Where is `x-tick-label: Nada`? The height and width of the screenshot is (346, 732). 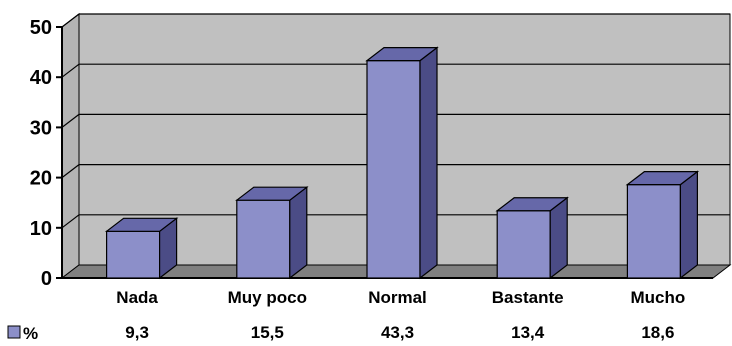 x-tick-label: Nada is located at coordinates (137, 297).